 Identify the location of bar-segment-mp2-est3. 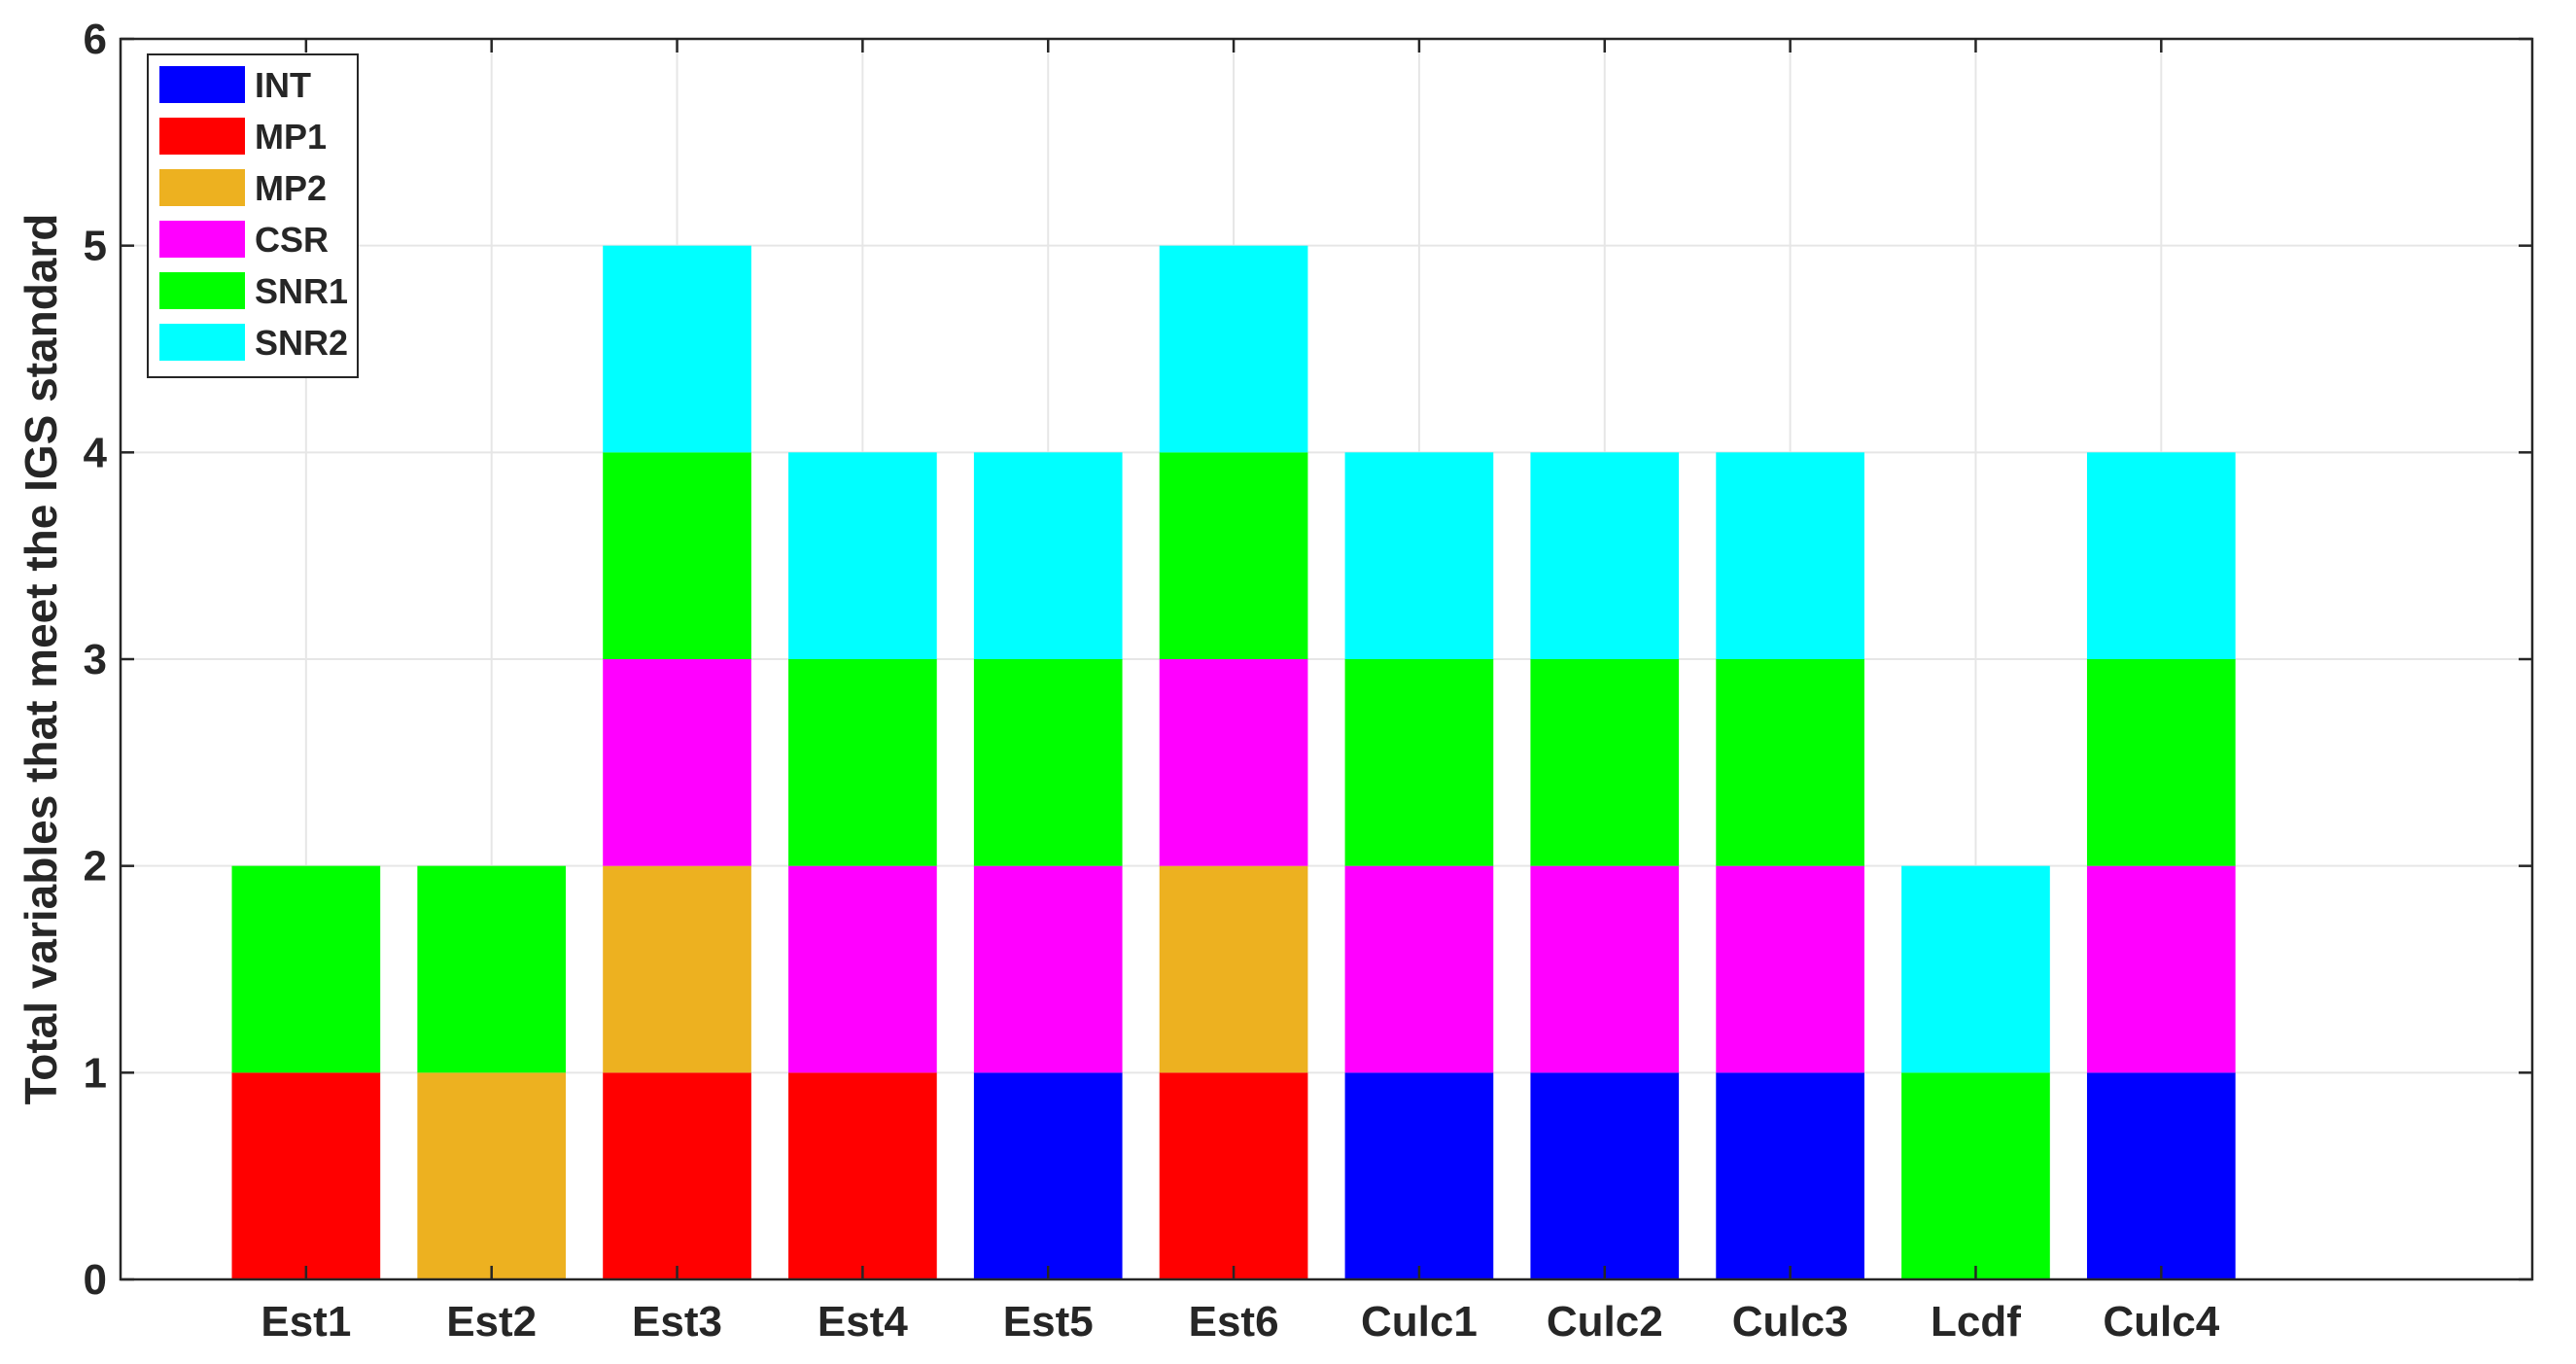
(677, 969).